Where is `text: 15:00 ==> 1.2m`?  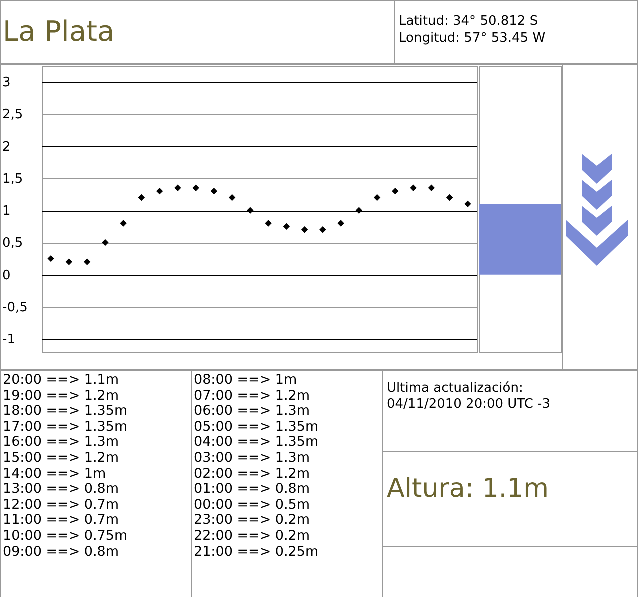 text: 15:00 ==> 1.2m is located at coordinates (61, 458).